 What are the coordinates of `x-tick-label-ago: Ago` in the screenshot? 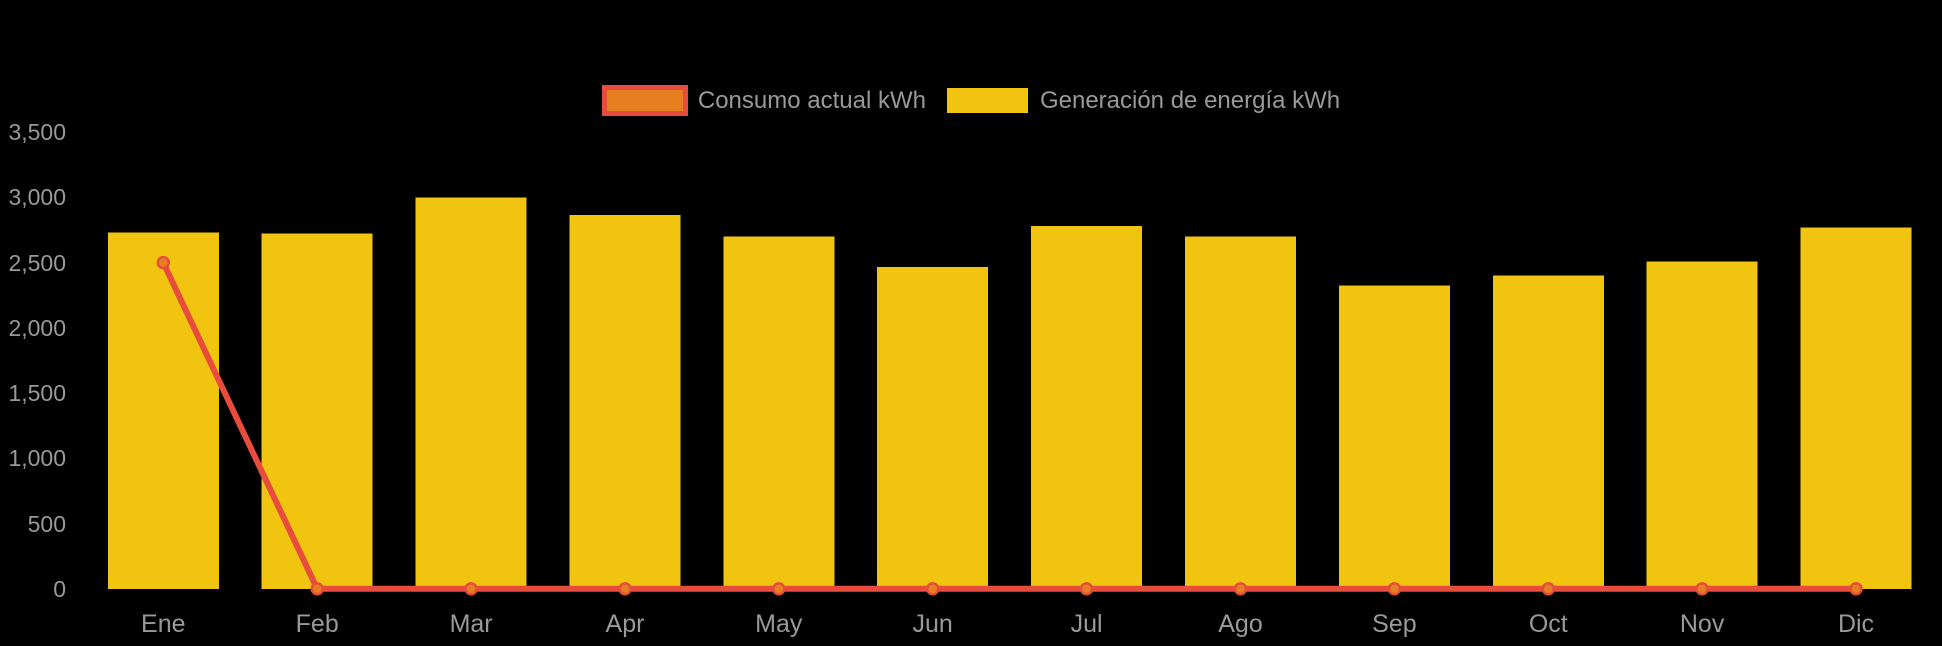 It's located at (1240, 624).